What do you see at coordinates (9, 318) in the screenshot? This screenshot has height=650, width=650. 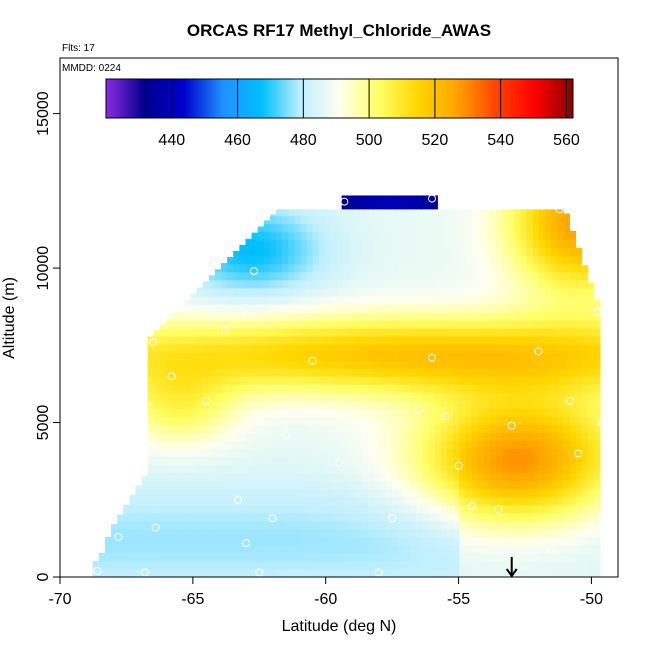 I see `y-axis-label: Altitude (m)` at bounding box center [9, 318].